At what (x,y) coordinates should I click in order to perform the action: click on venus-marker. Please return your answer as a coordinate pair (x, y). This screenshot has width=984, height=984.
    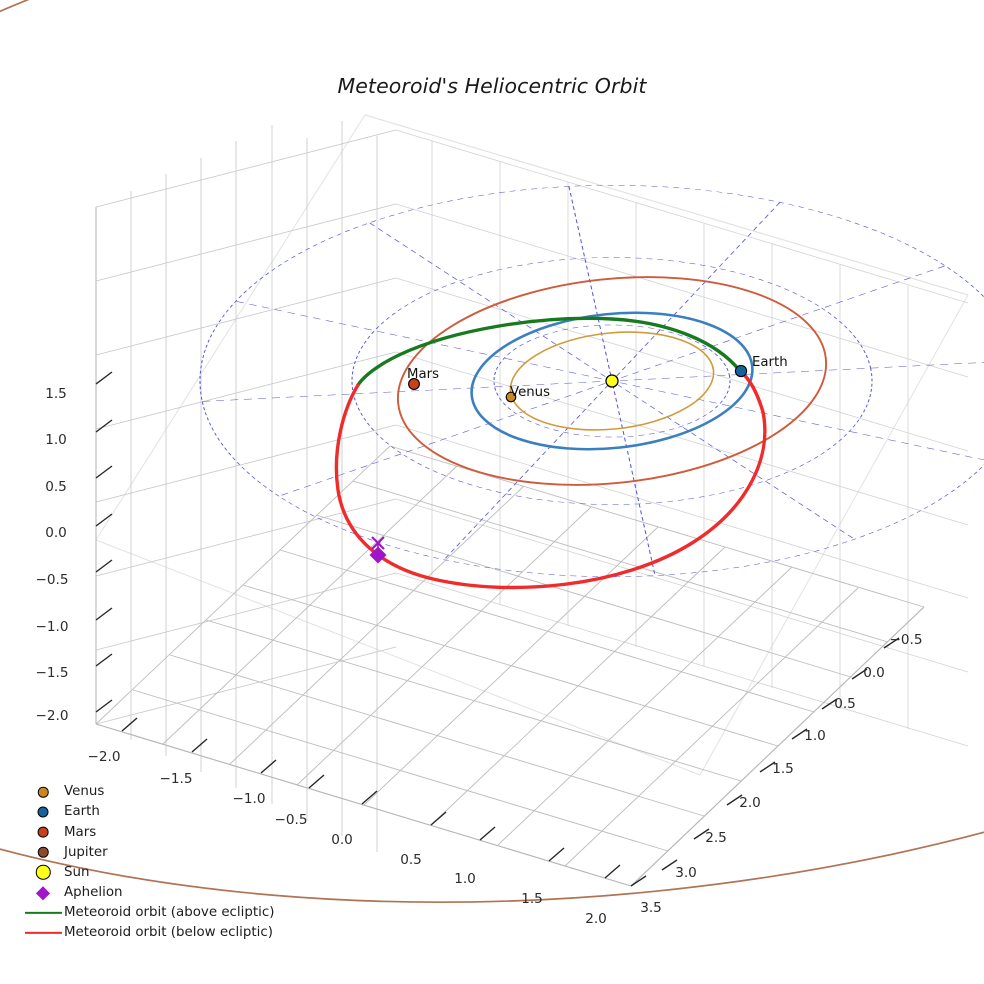
    Looking at the image, I should click on (511, 397).